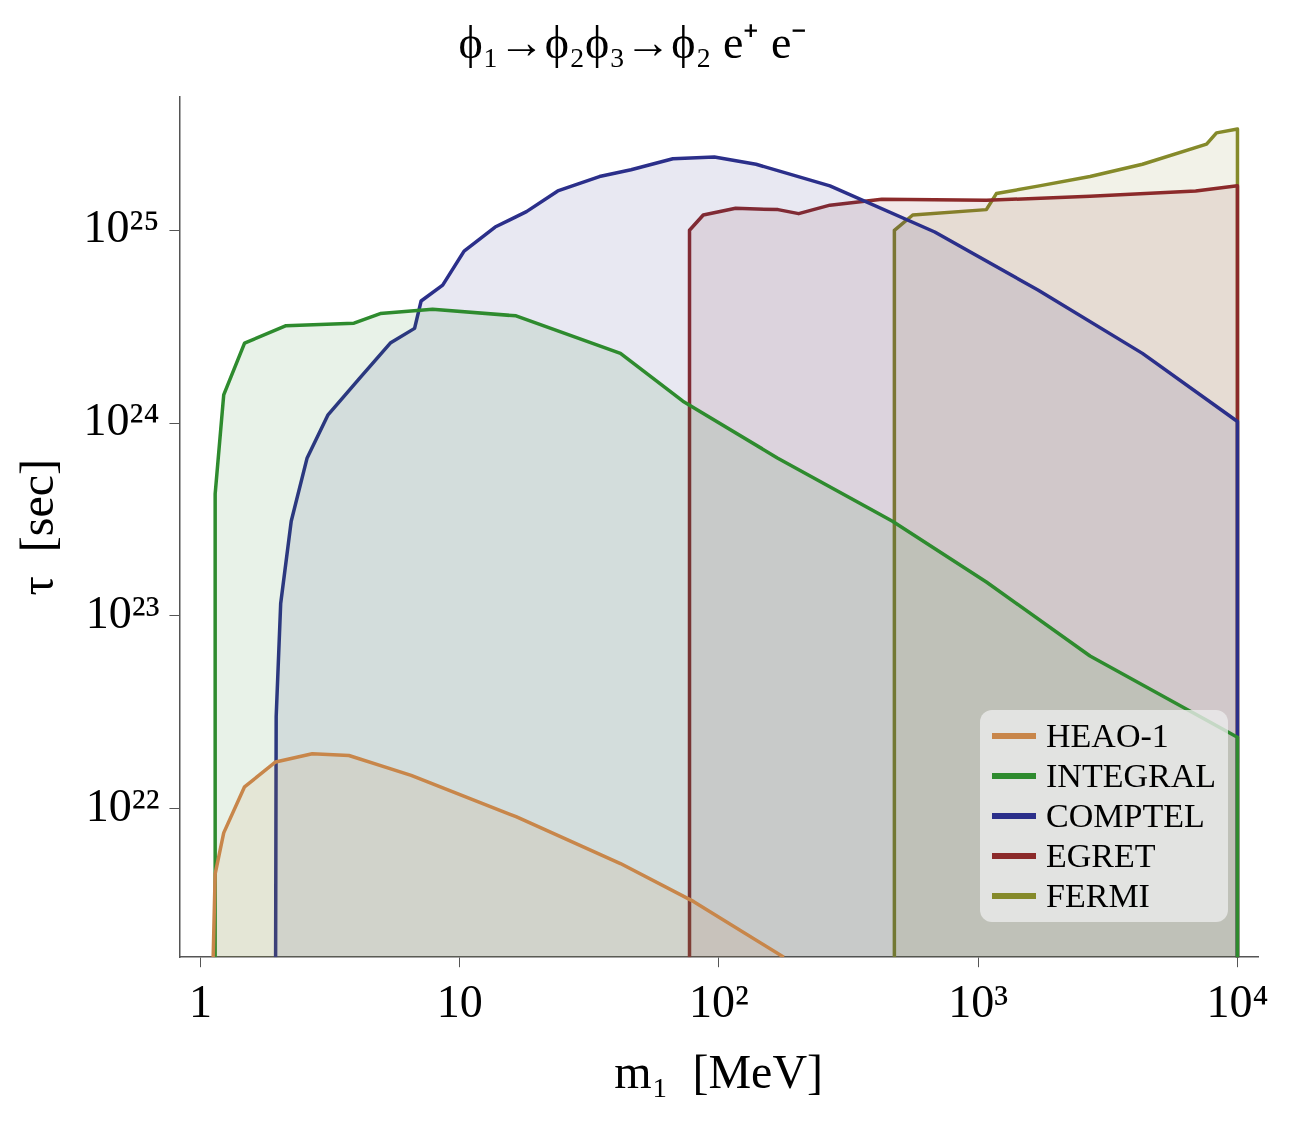  Describe the element at coordinates (122, 805) in the screenshot. I see `y-tick-label: 10²²` at that location.